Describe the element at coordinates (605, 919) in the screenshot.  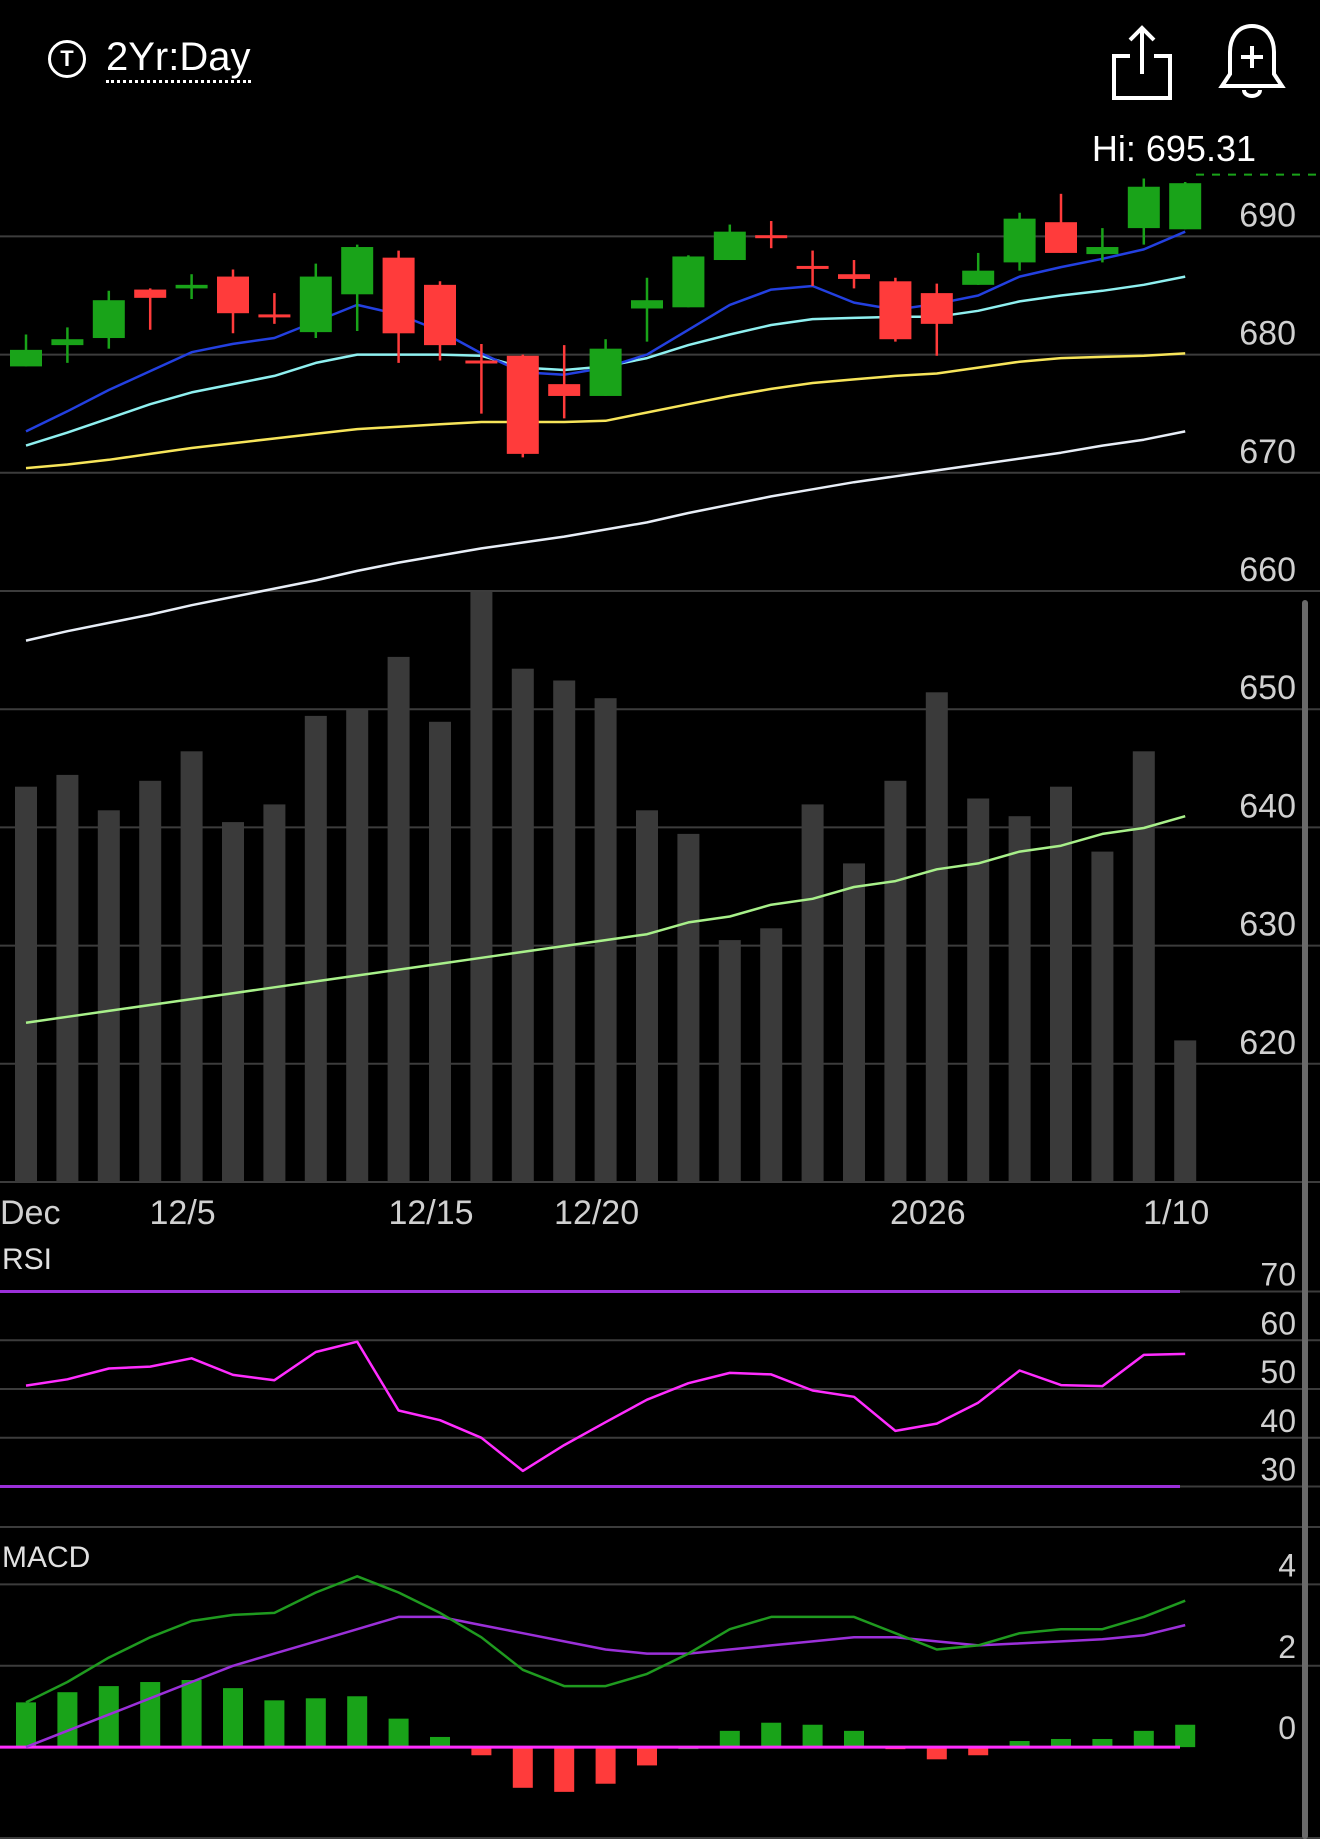
I see `volume-ma-line` at that location.